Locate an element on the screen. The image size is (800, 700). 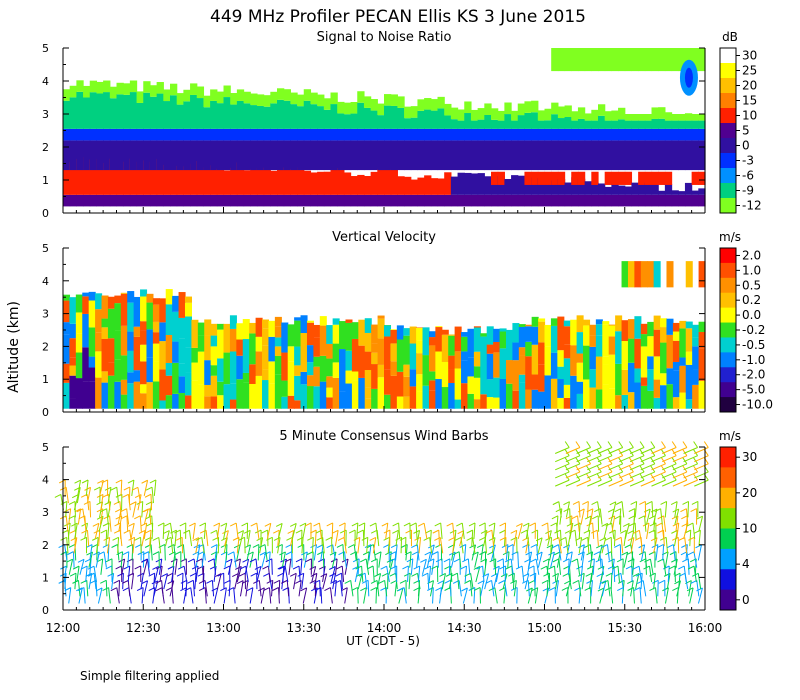
x-tick-label: 13:00 is located at coordinates (223, 628).